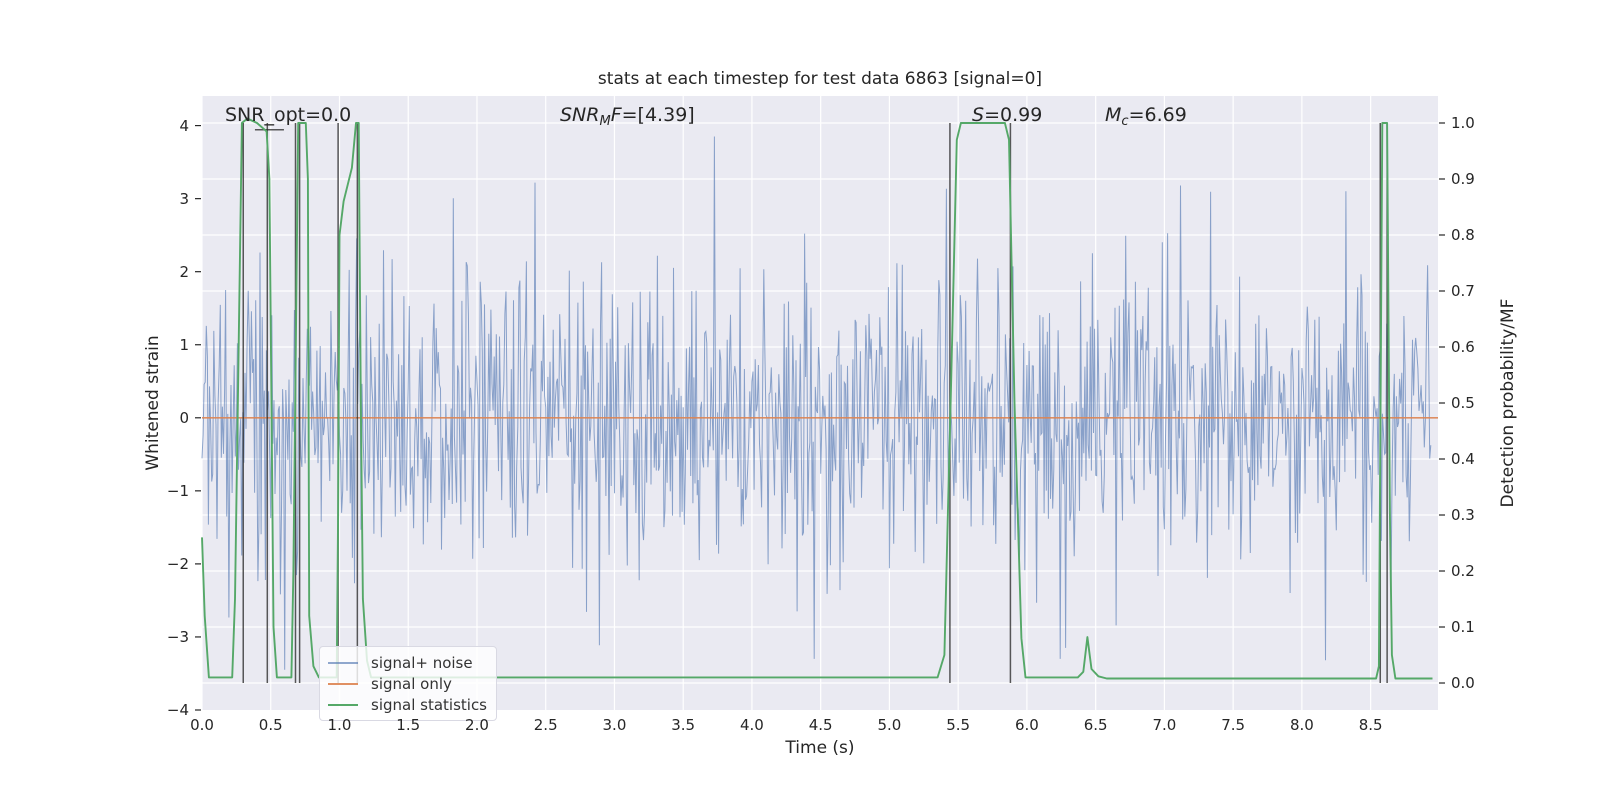 This screenshot has width=1600, height=800. What do you see at coordinates (658, 115) in the screenshot?
I see `annotation-part: =[4.39]` at bounding box center [658, 115].